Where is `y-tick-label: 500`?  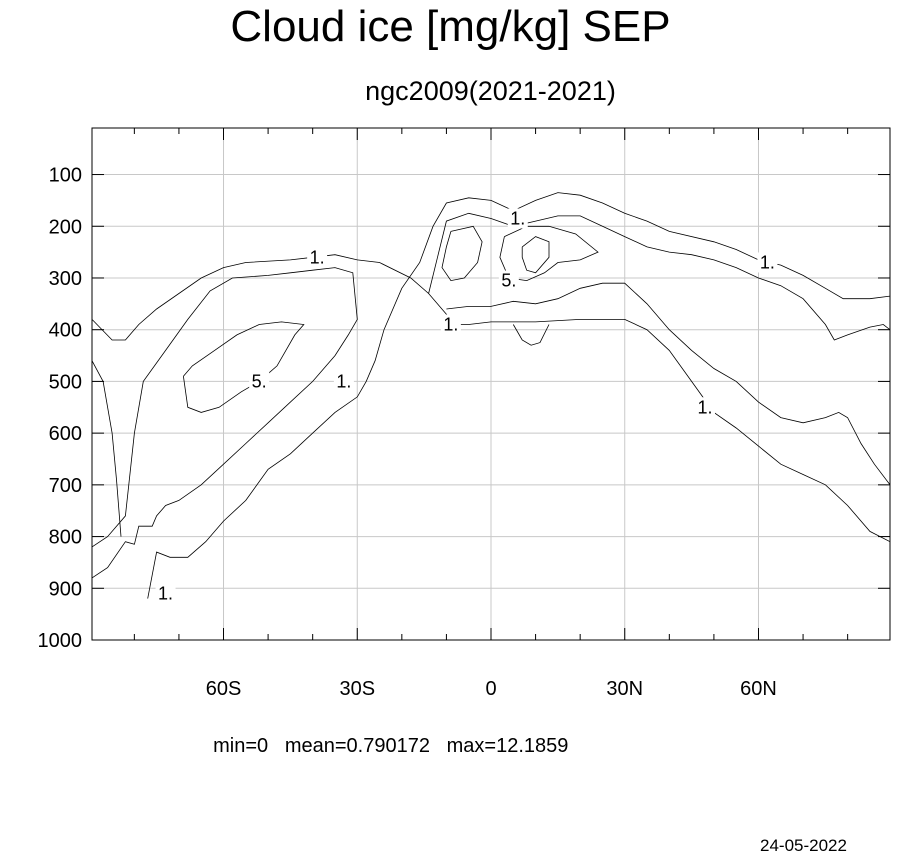 y-tick-label: 500 is located at coordinates (65, 382).